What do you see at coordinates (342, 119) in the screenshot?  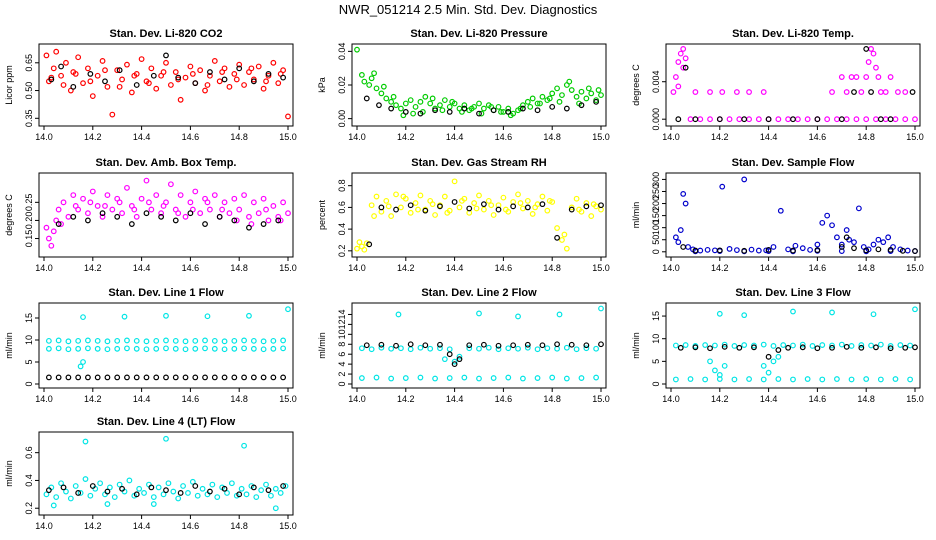 I see `y-tick-label: 0.00` at bounding box center [342, 119].